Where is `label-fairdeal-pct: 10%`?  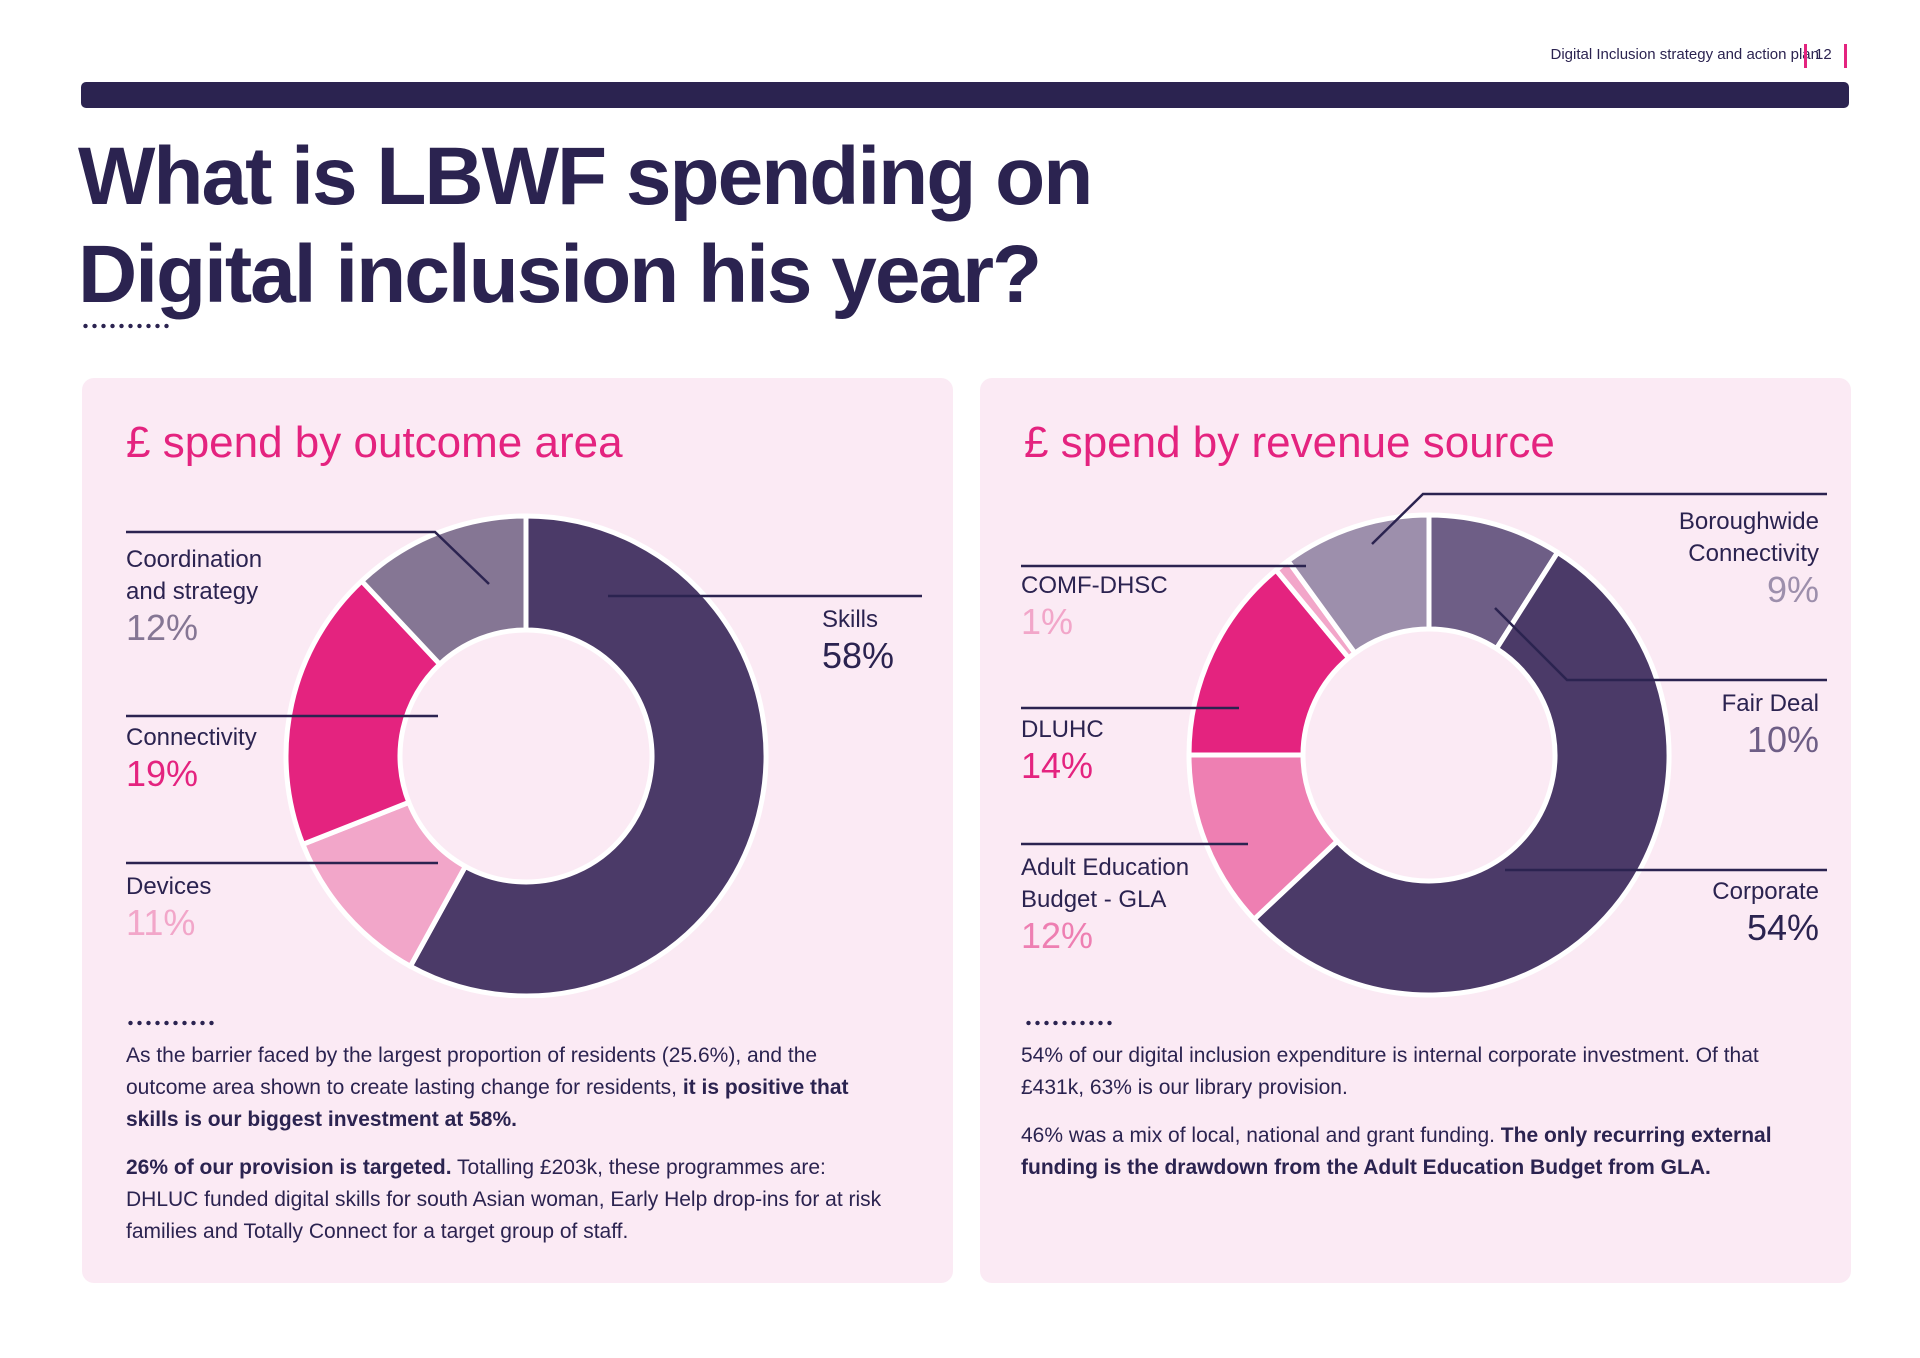 label-fairdeal-pct: 10% is located at coordinates (1782, 739).